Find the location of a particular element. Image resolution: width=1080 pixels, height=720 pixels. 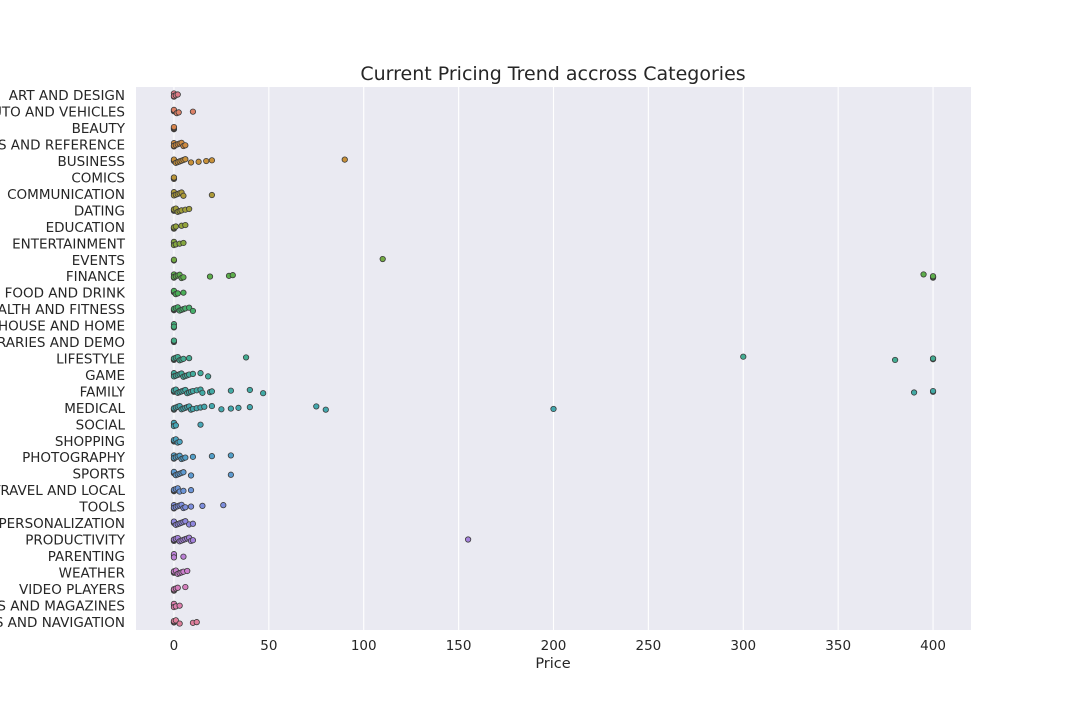

y-tick-label: BEAUTY is located at coordinates (99, 129).